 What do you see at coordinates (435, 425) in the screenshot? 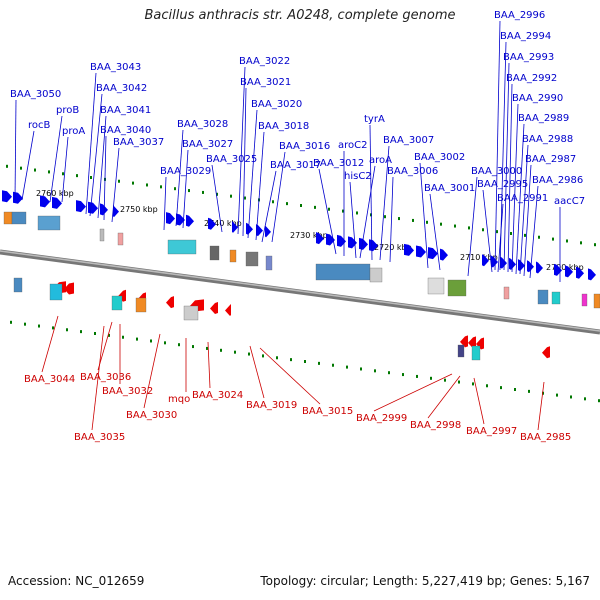
I see `gene-label-bottom: BAA_2998` at bounding box center [435, 425].